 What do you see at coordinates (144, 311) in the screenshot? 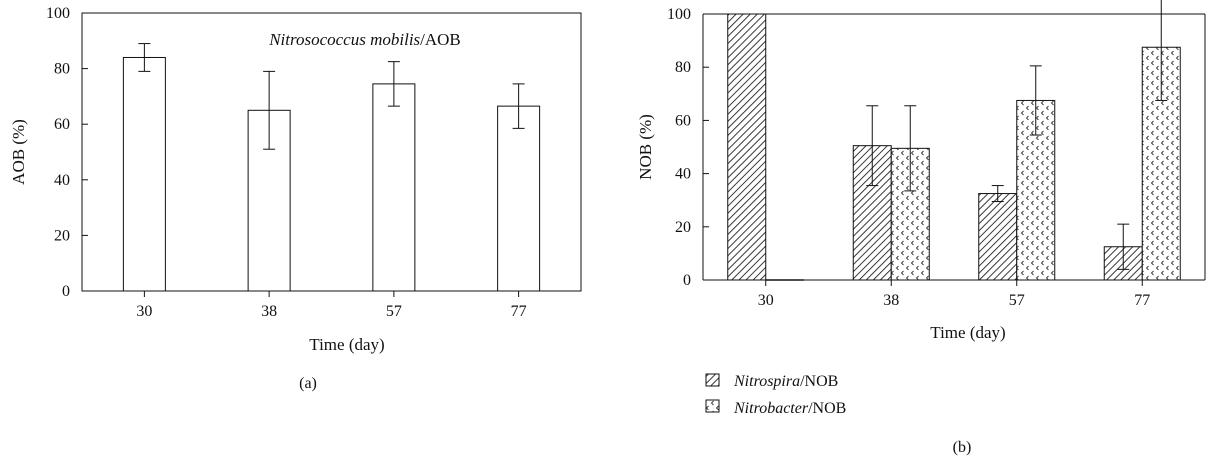
I see `chart-a-xtick-label: 30` at bounding box center [144, 311].